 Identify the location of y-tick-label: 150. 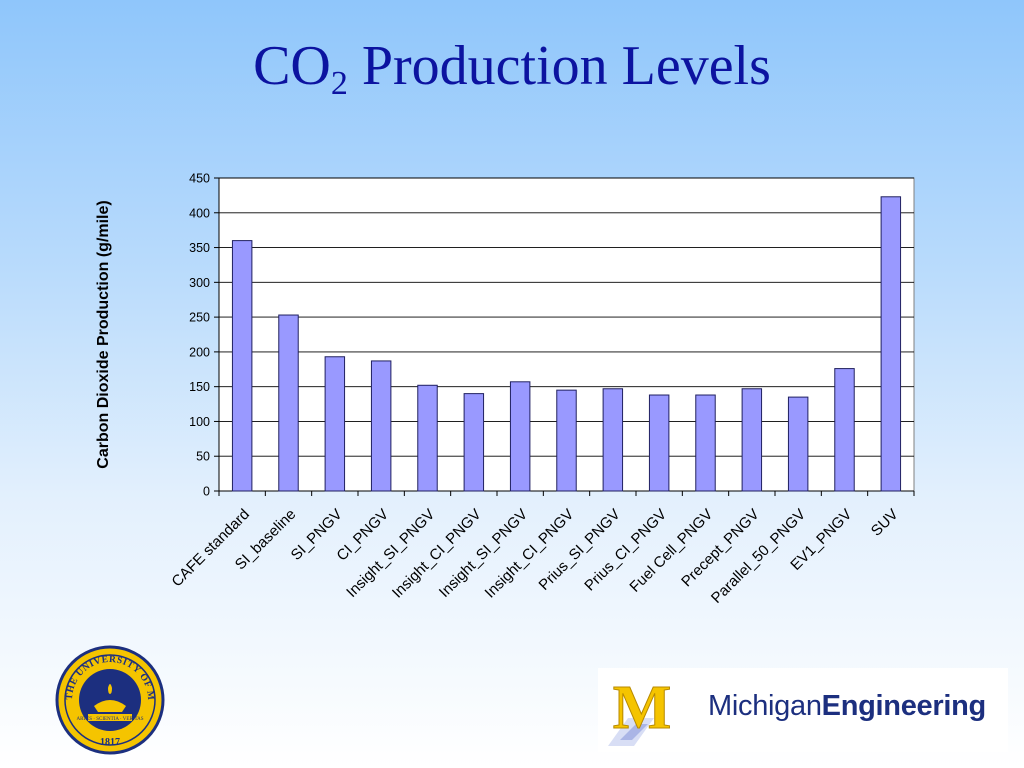
(199, 387).